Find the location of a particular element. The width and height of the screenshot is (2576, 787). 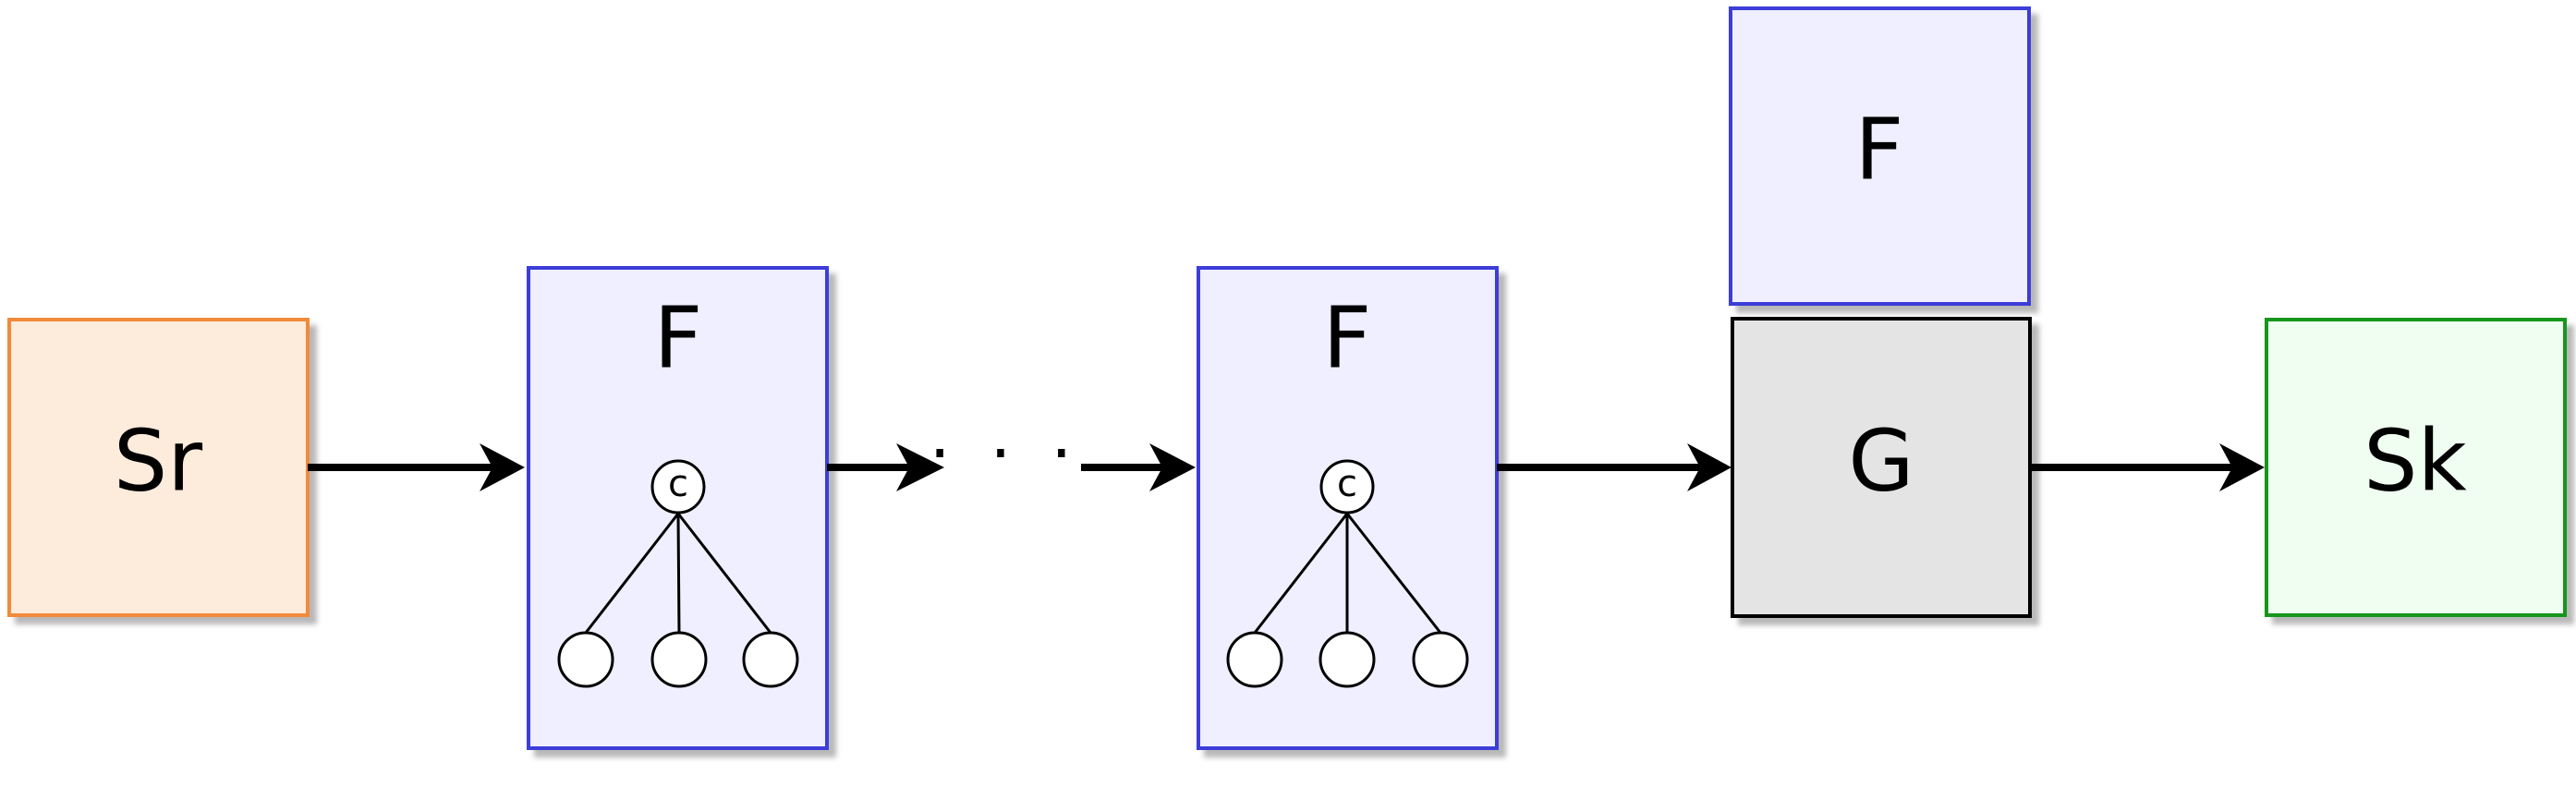

filter-2-label: F is located at coordinates (1347, 337).